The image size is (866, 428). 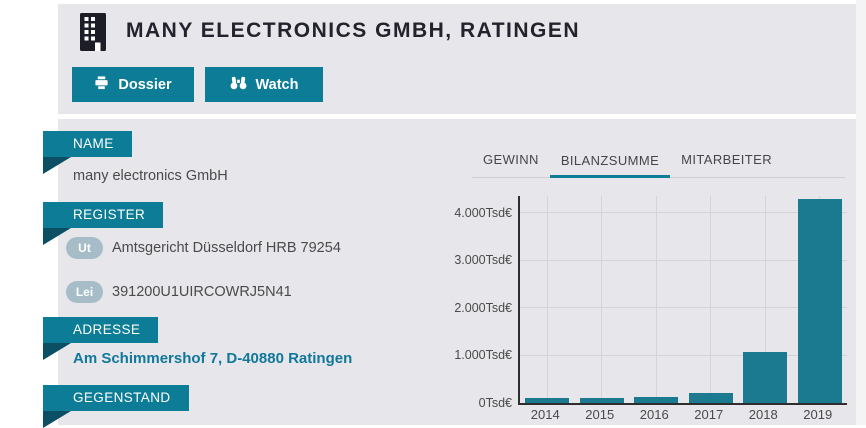 What do you see at coordinates (861, 212) in the screenshot?
I see `right-margin-strip` at bounding box center [861, 212].